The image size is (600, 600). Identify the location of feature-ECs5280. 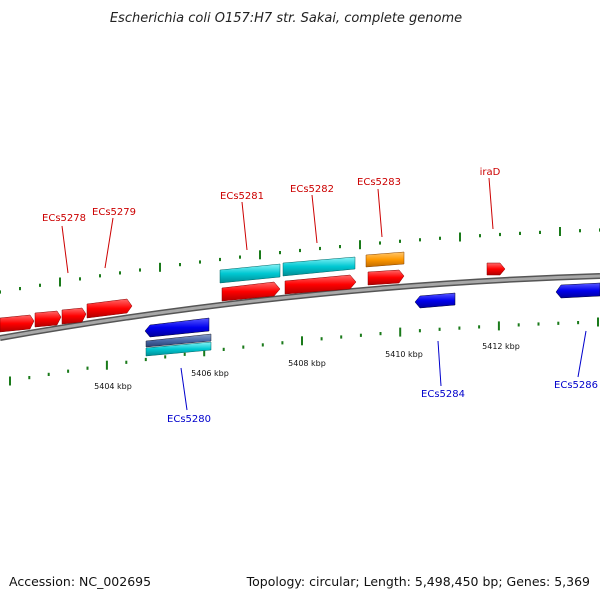
(178, 349).